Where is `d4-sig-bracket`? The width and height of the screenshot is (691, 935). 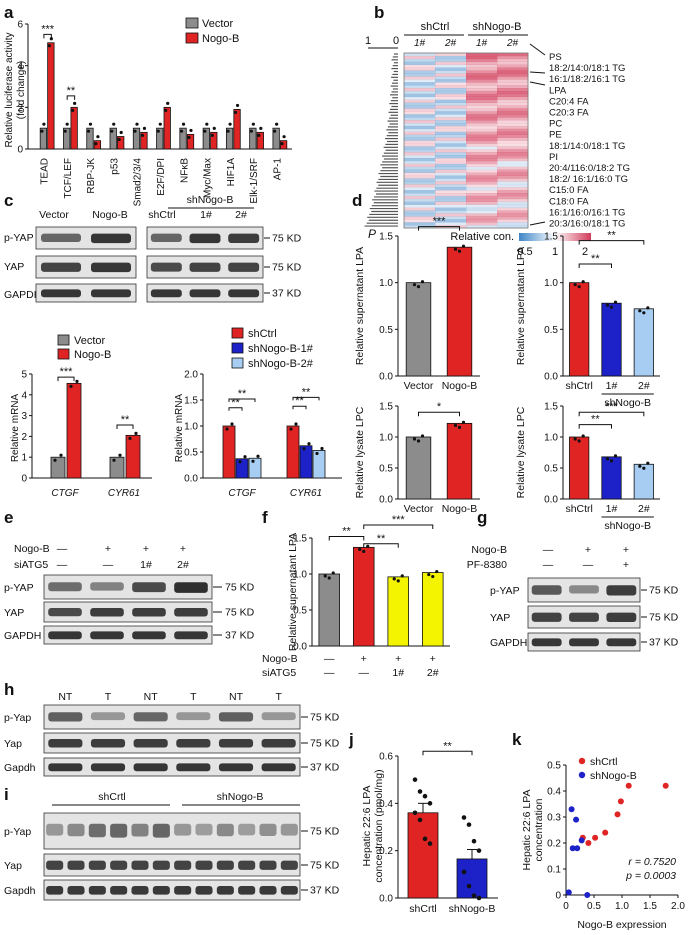 d4-sig-bracket is located at coordinates (611, 414).